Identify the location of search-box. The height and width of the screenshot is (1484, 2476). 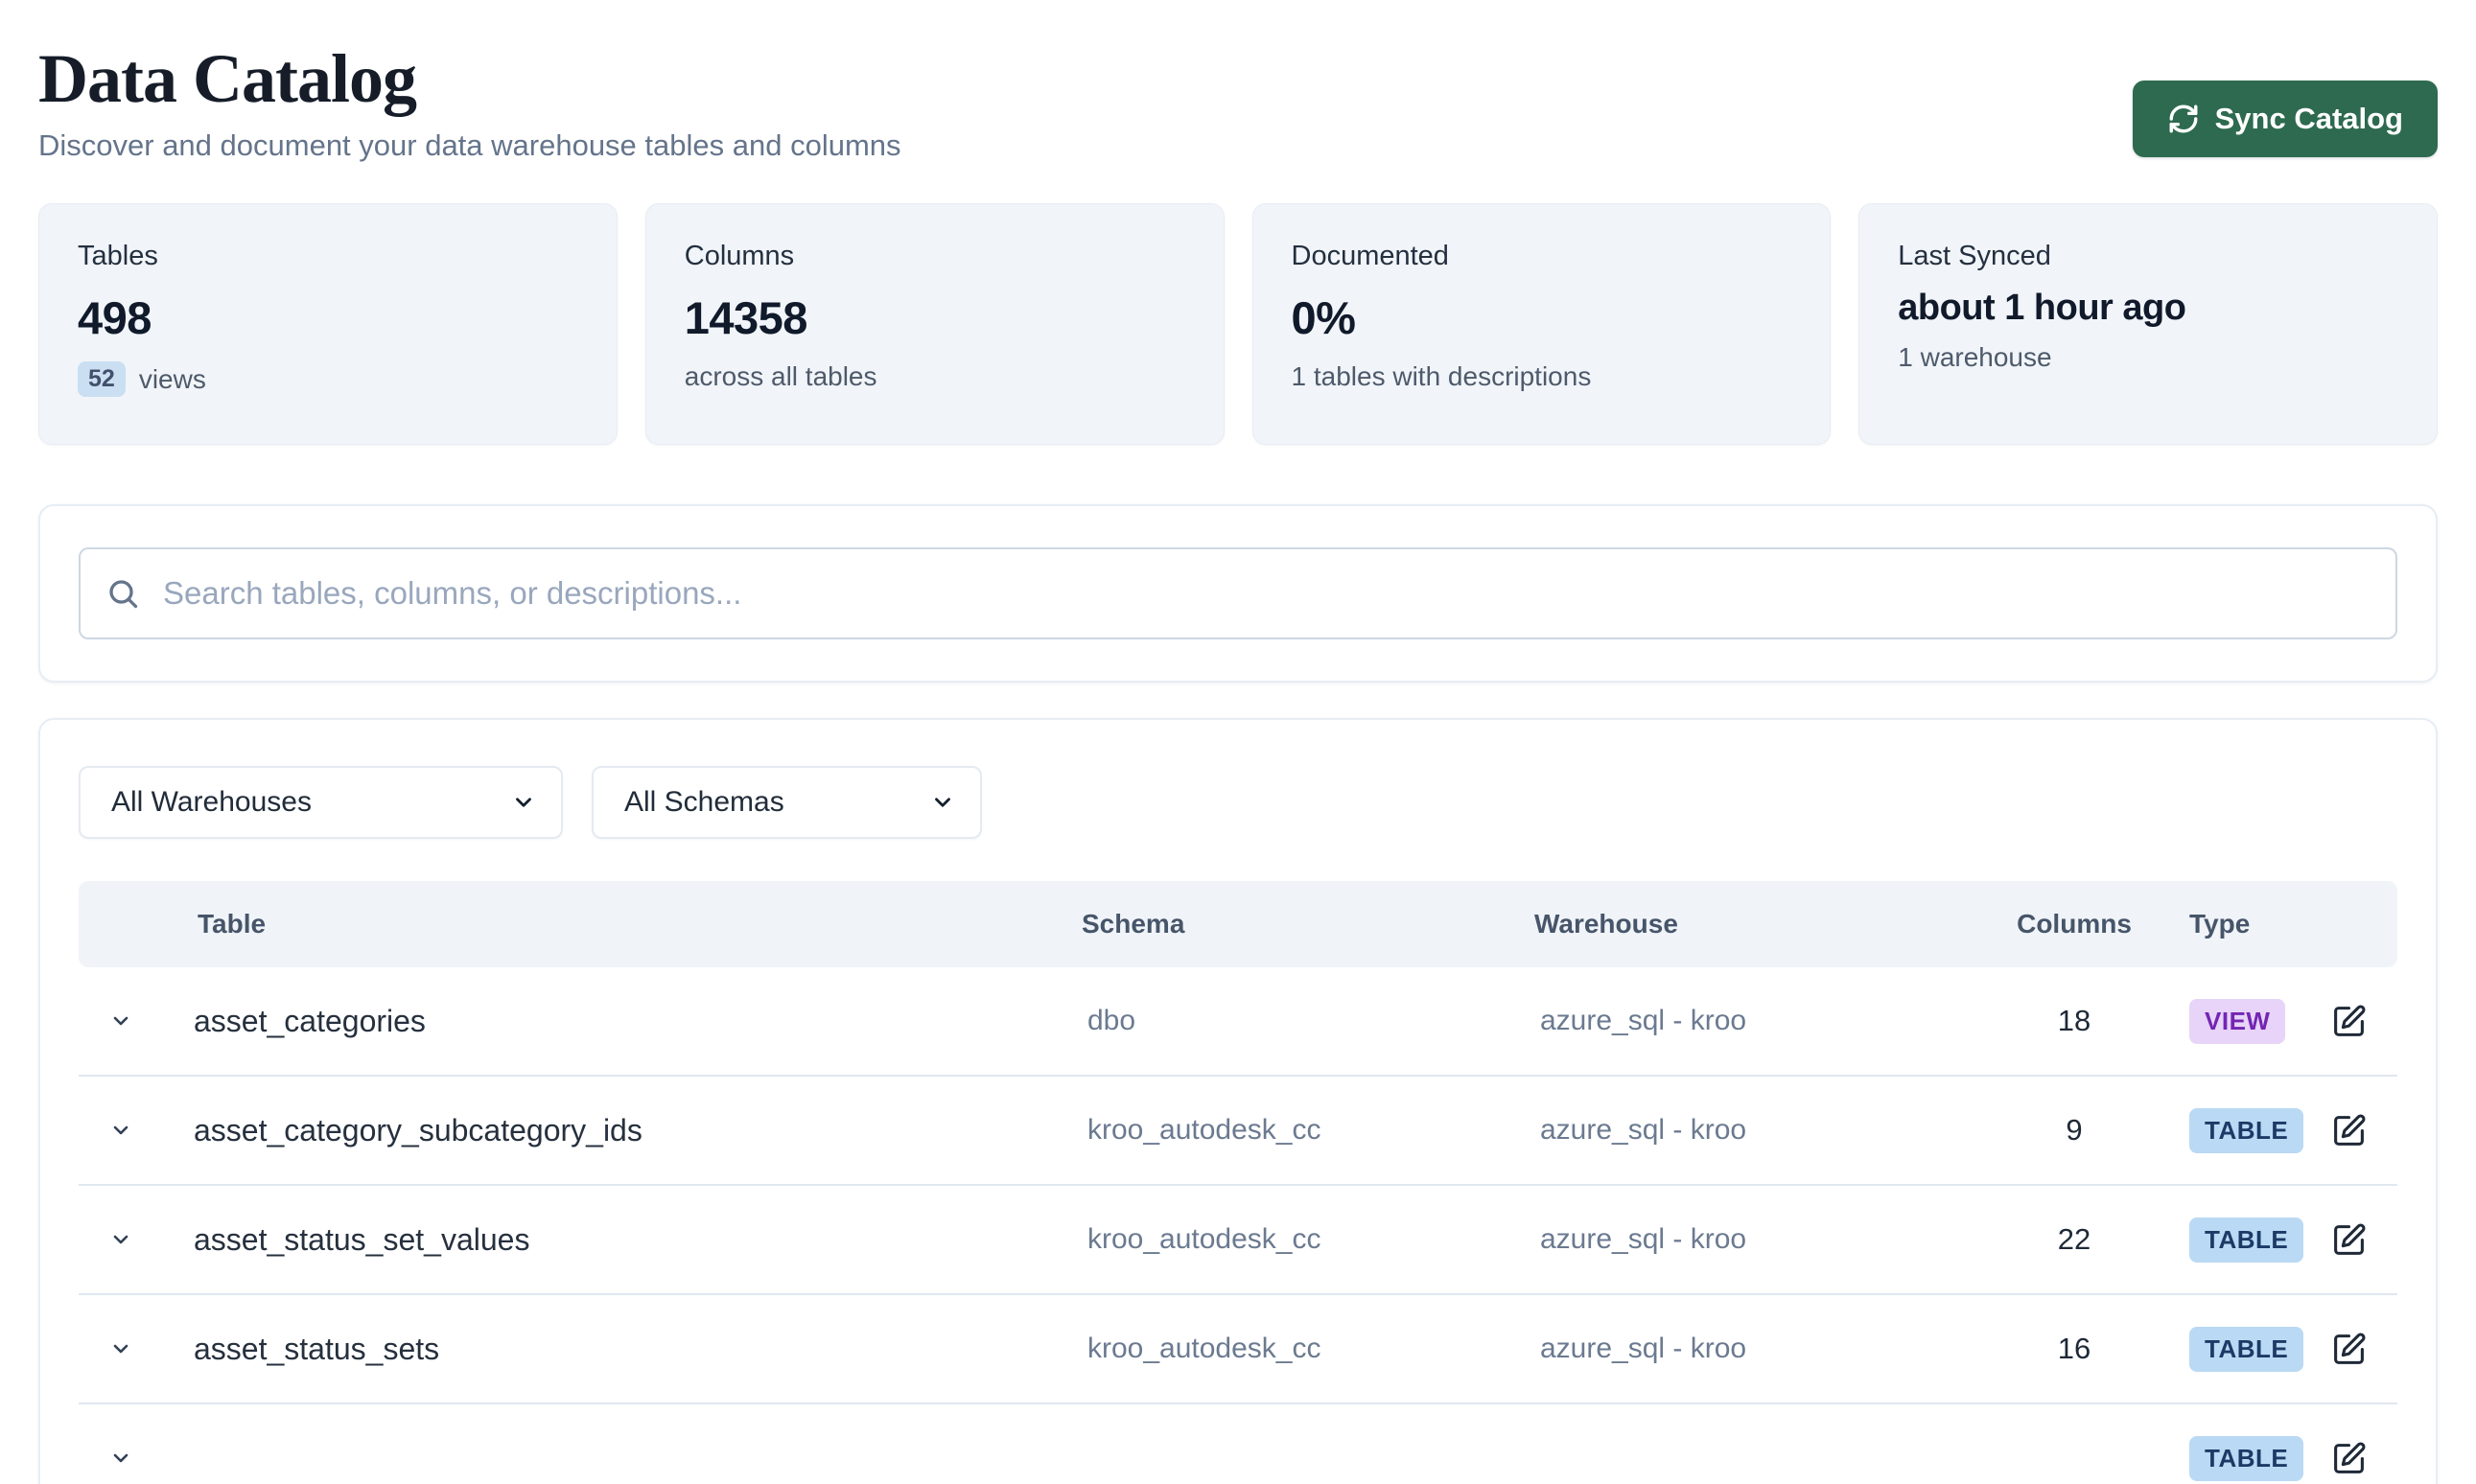
(1238, 593).